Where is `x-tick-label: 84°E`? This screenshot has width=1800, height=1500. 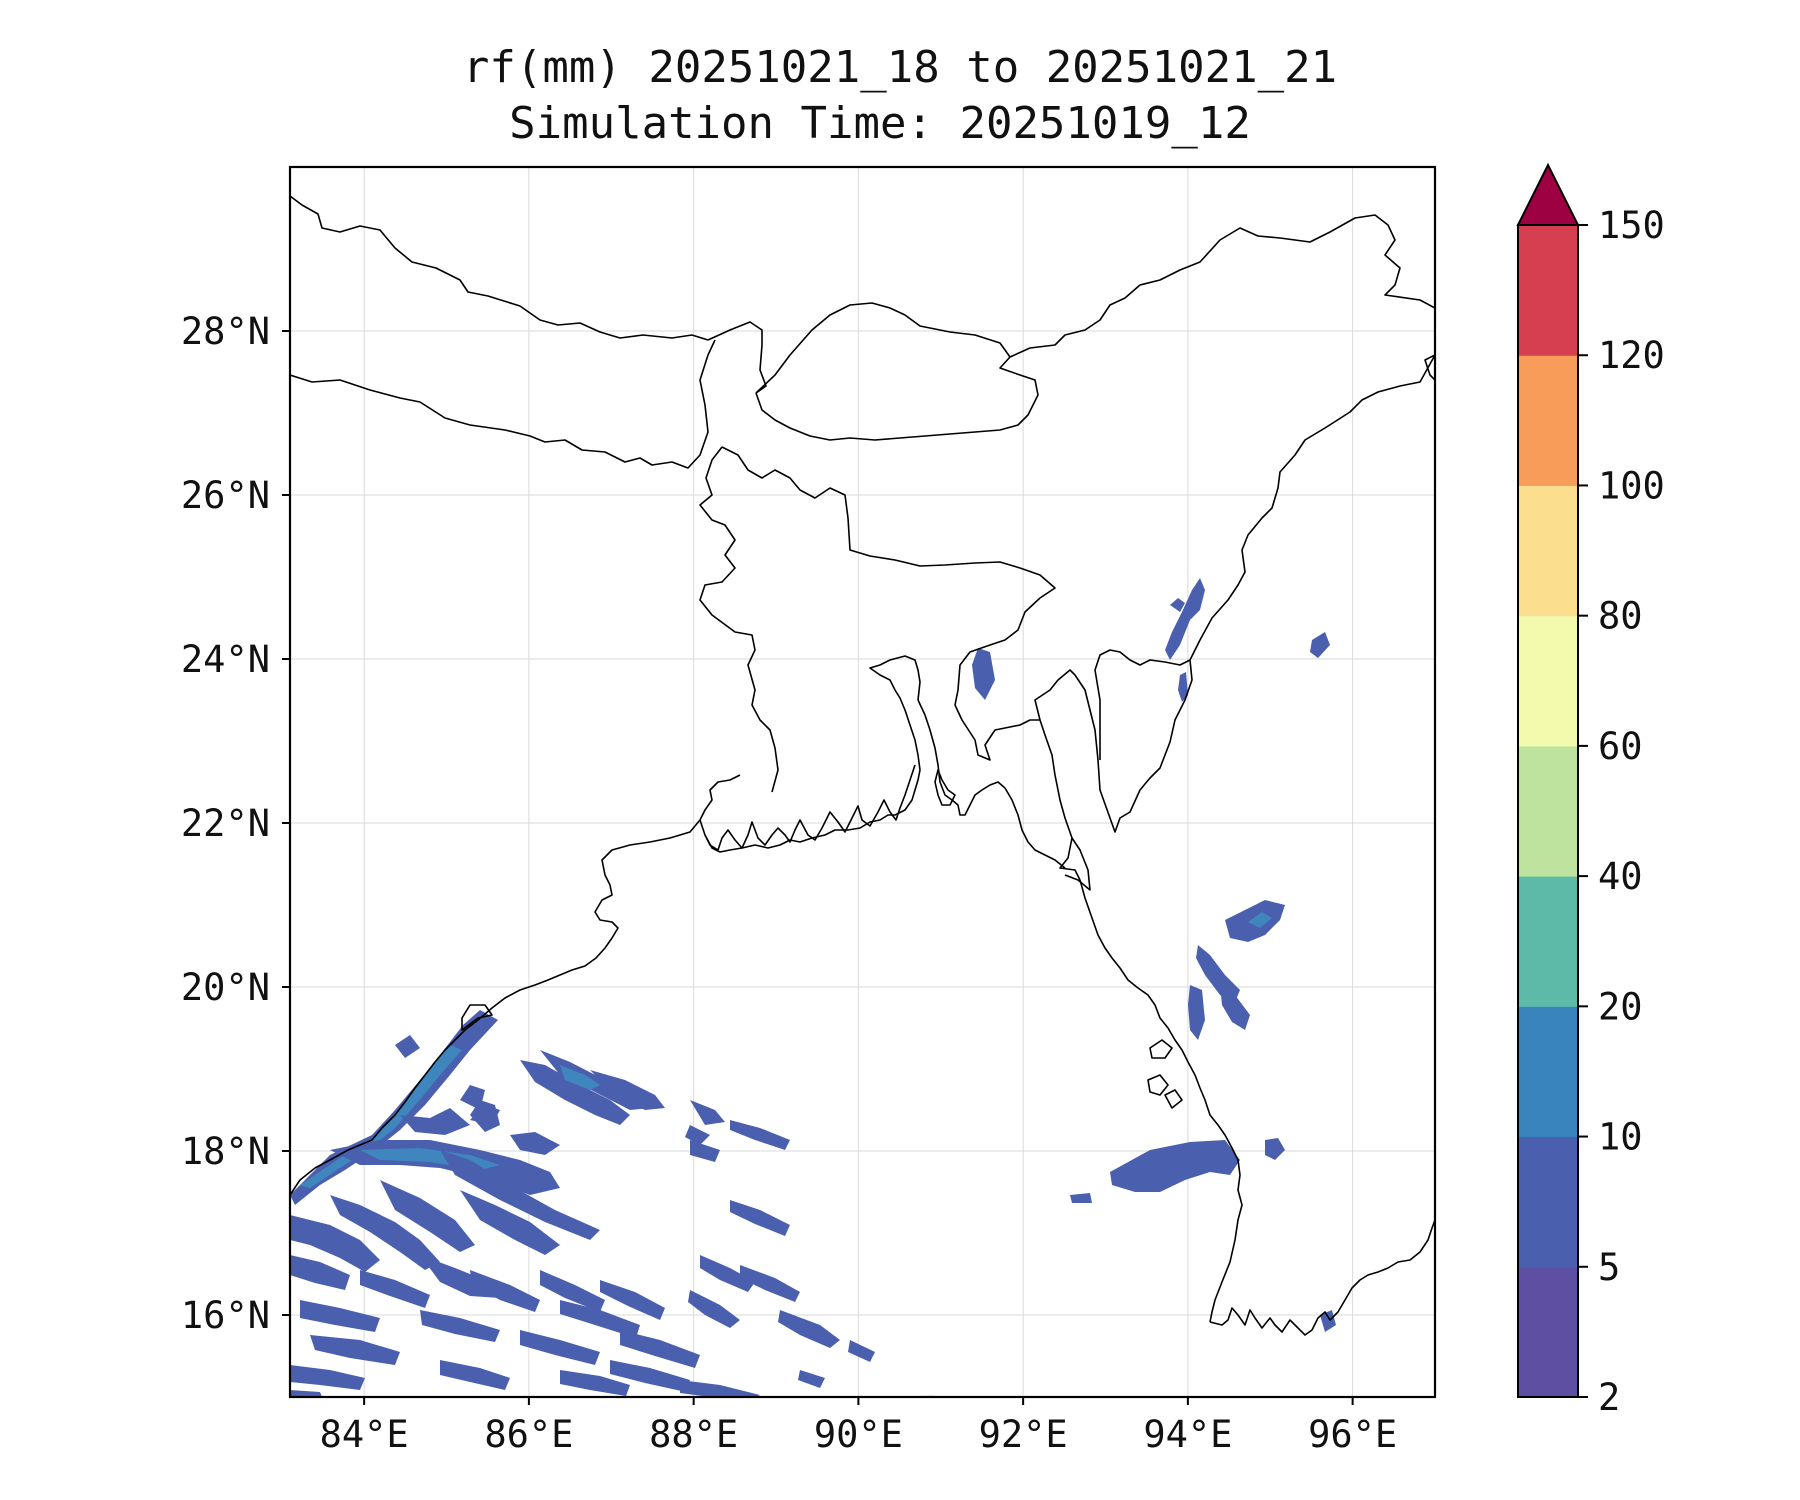 x-tick-label: 84°E is located at coordinates (364, 1434).